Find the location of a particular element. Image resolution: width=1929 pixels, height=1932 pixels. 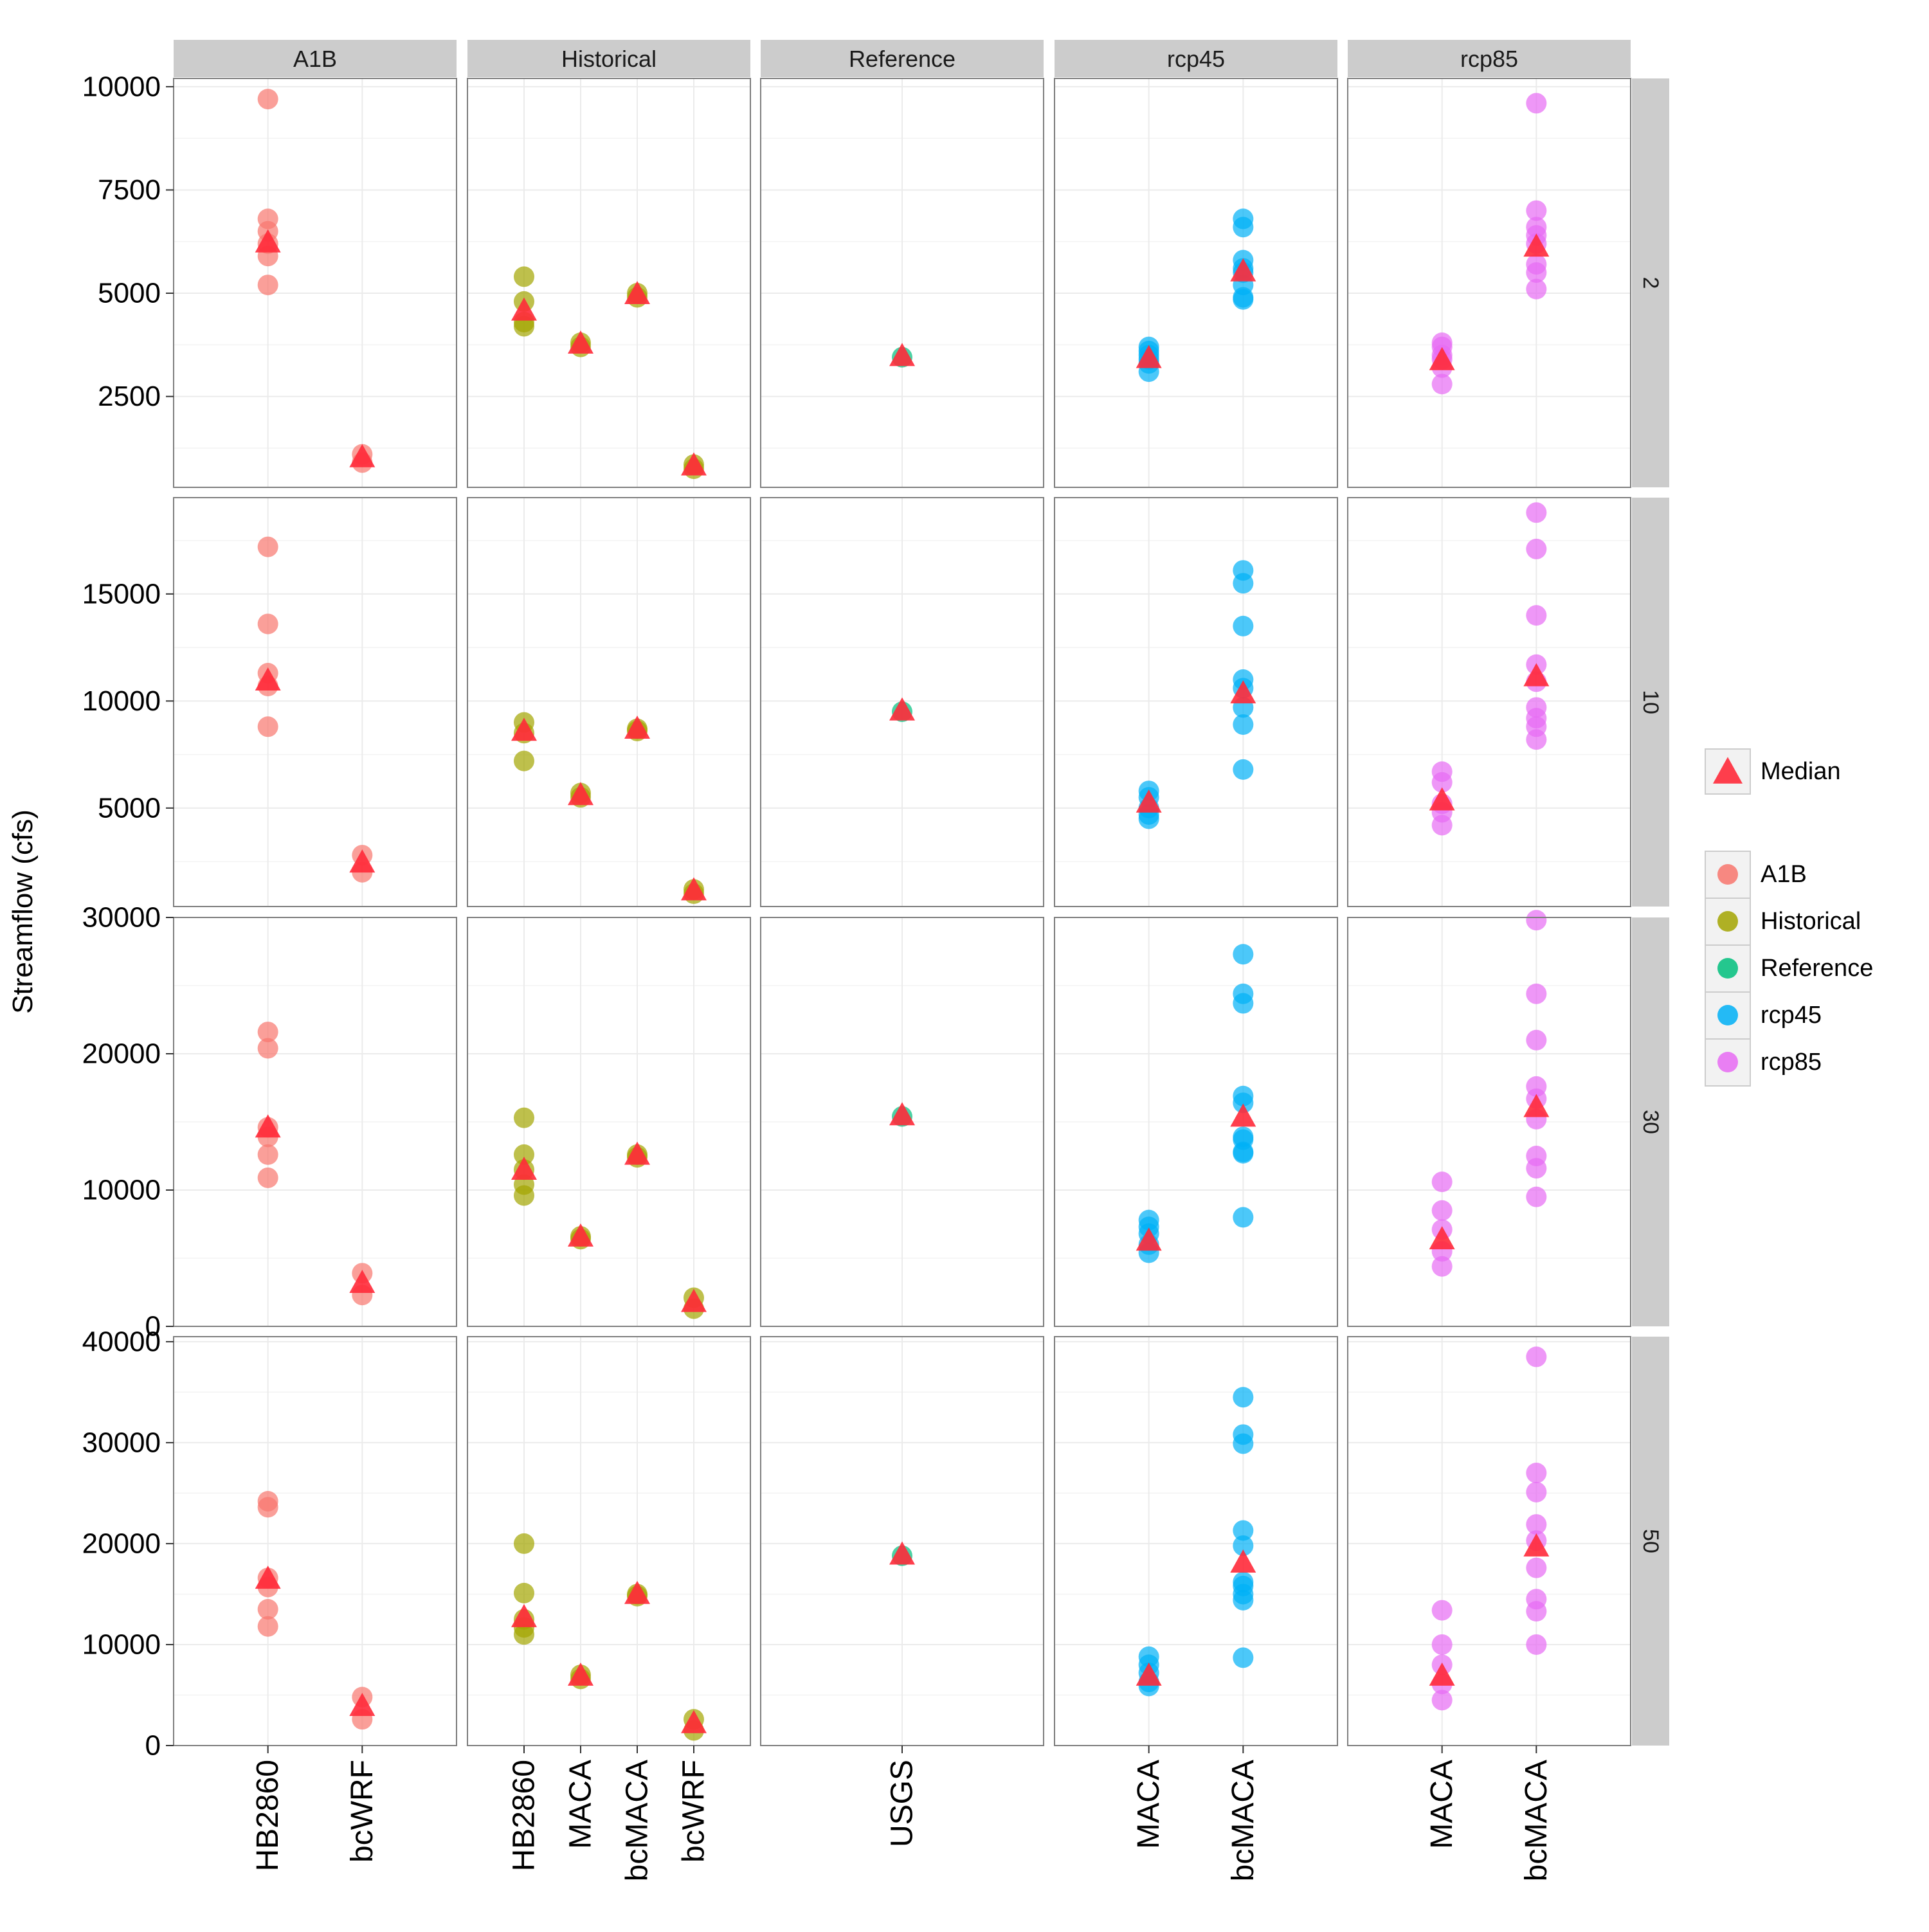

legend-label-rcp45: rcp45 is located at coordinates (1791, 1015).